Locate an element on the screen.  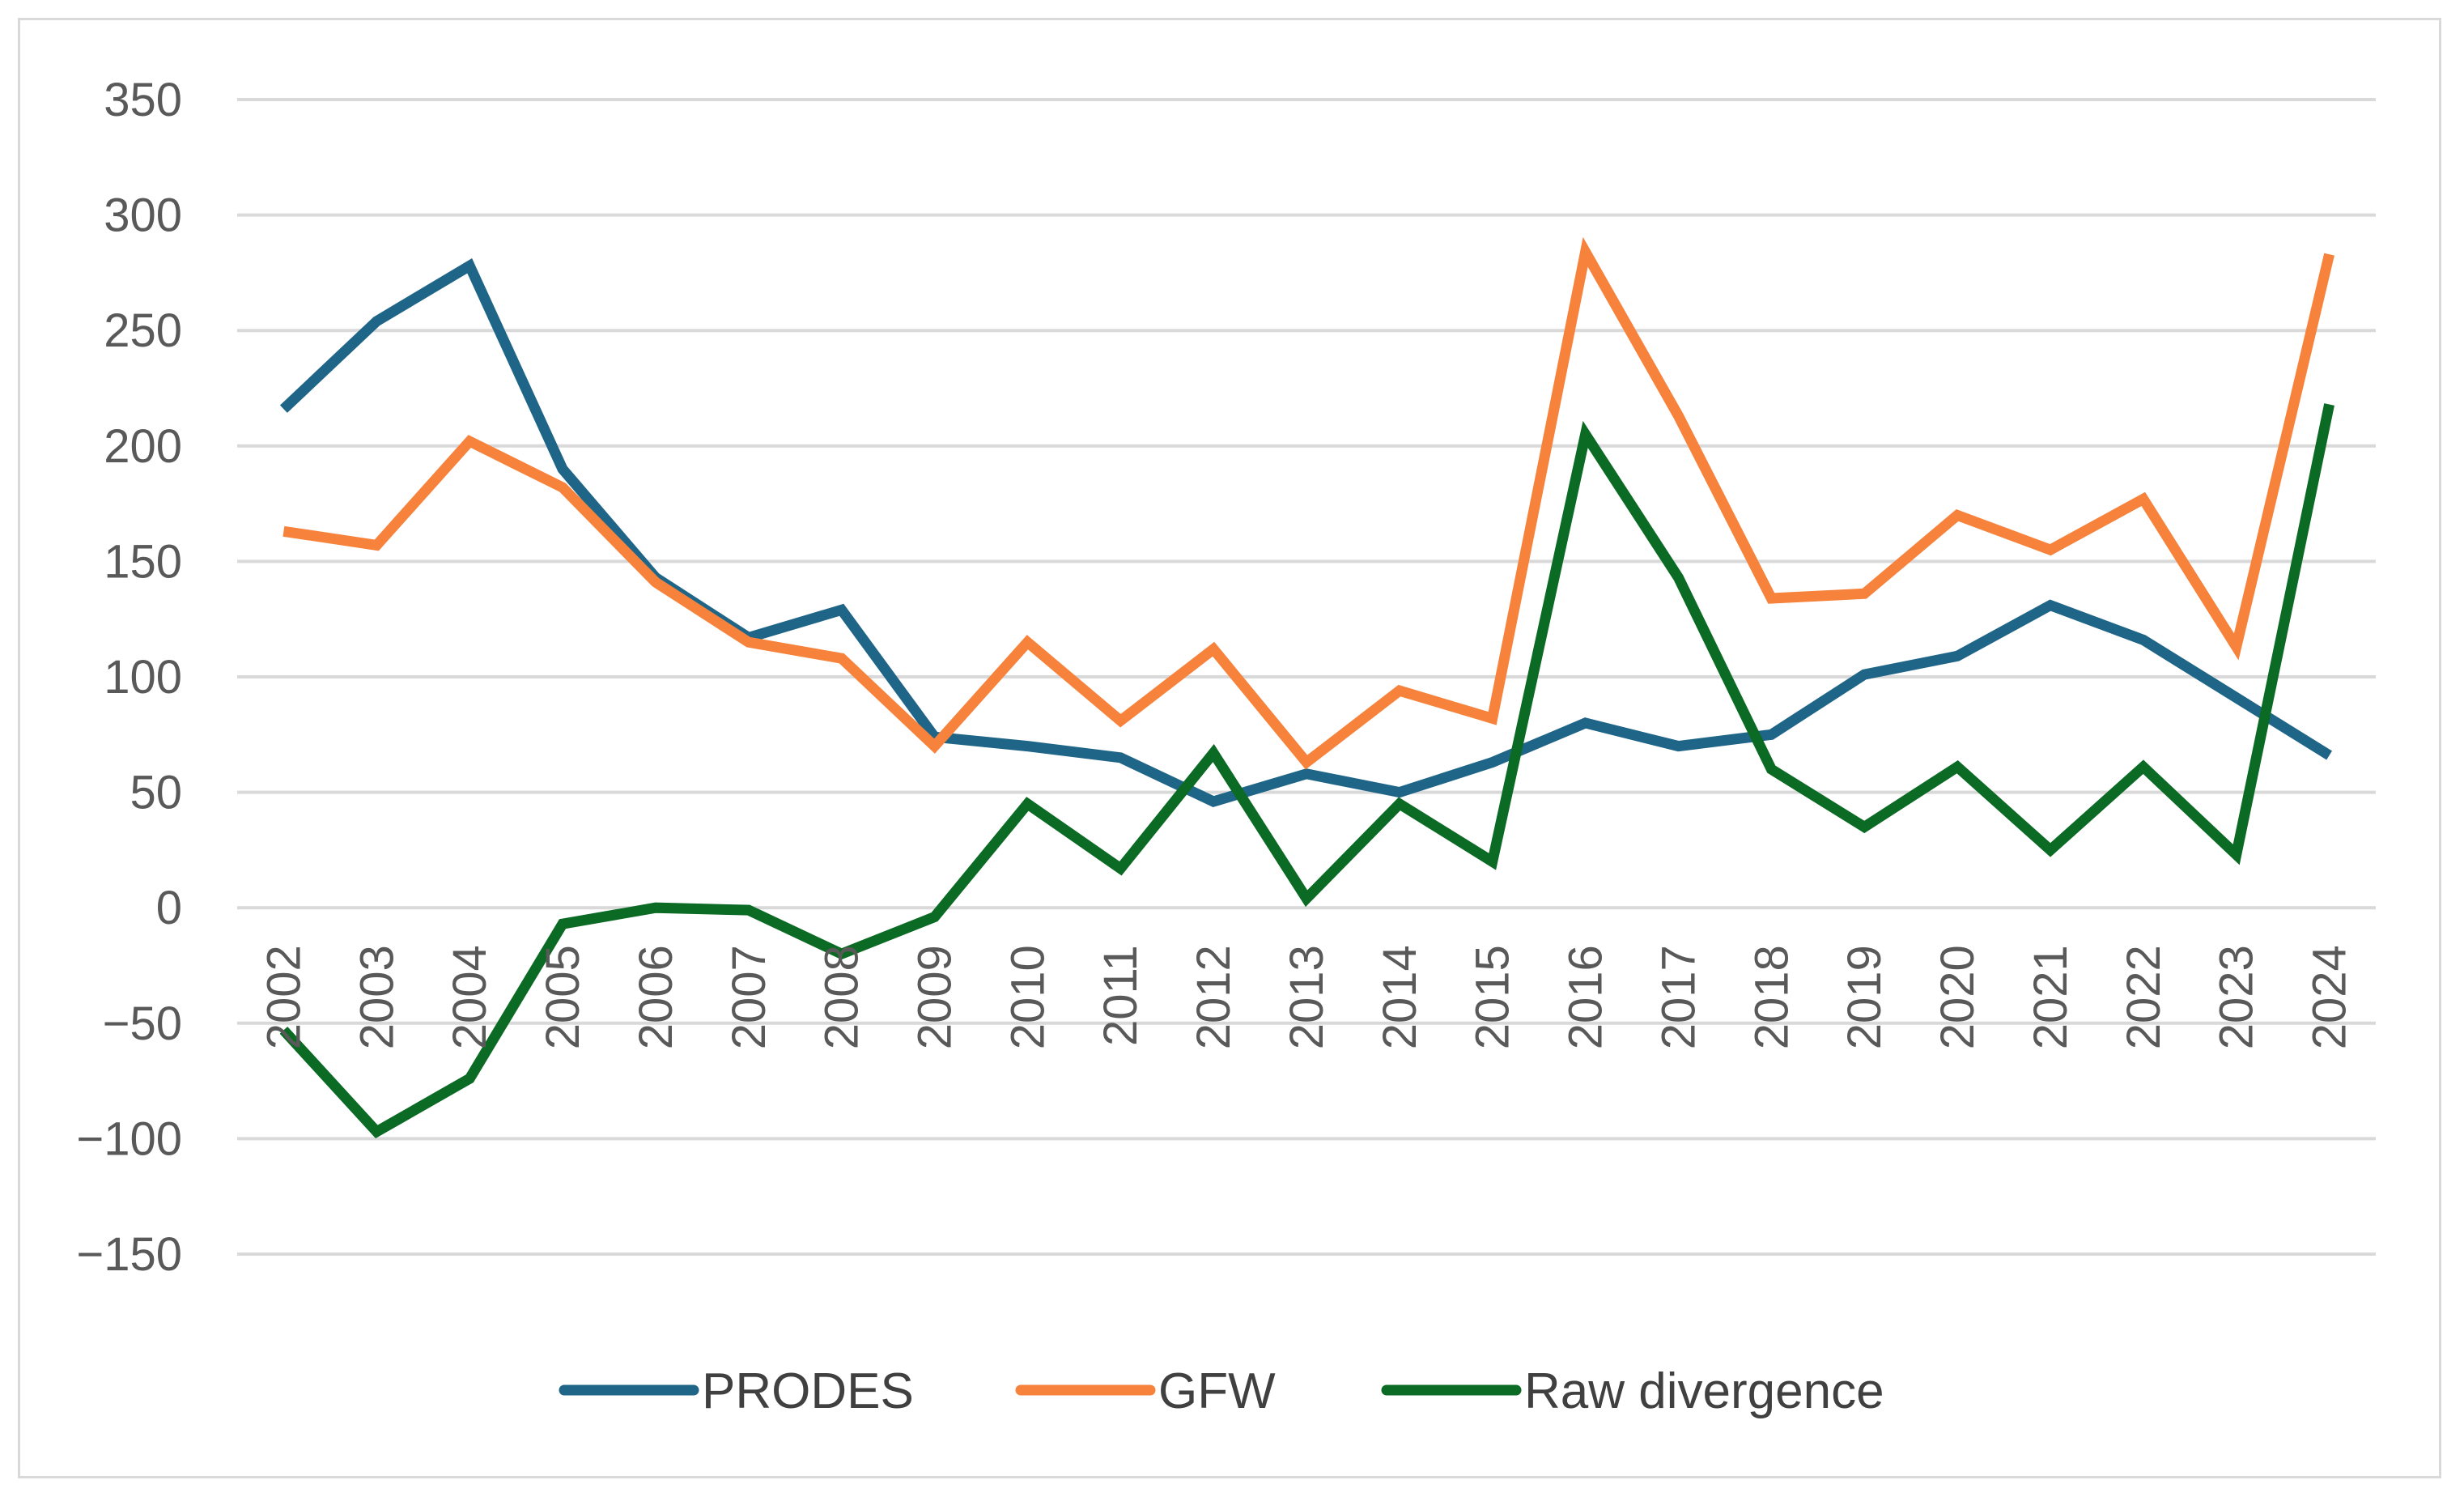
x-tick-label: 2023 is located at coordinates (2237, 997).